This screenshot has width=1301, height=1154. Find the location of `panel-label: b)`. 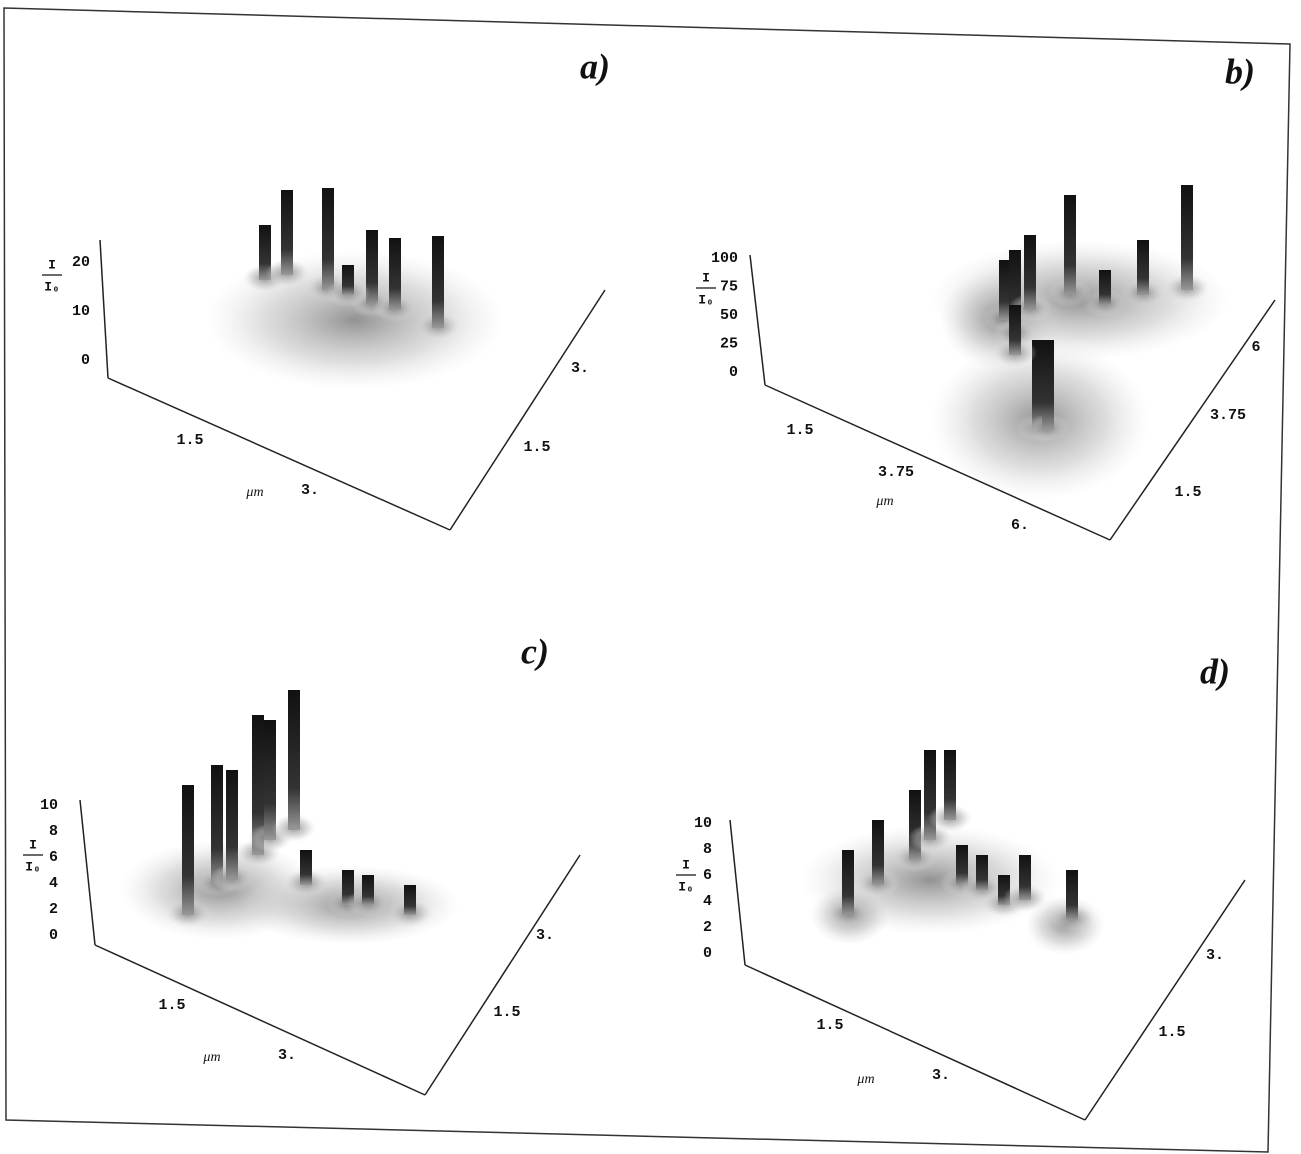

panel-label: b) is located at coordinates (1240, 71).